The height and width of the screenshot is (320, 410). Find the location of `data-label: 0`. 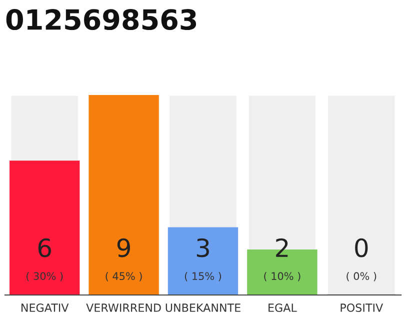

data-label: 0 is located at coordinates (361, 248).